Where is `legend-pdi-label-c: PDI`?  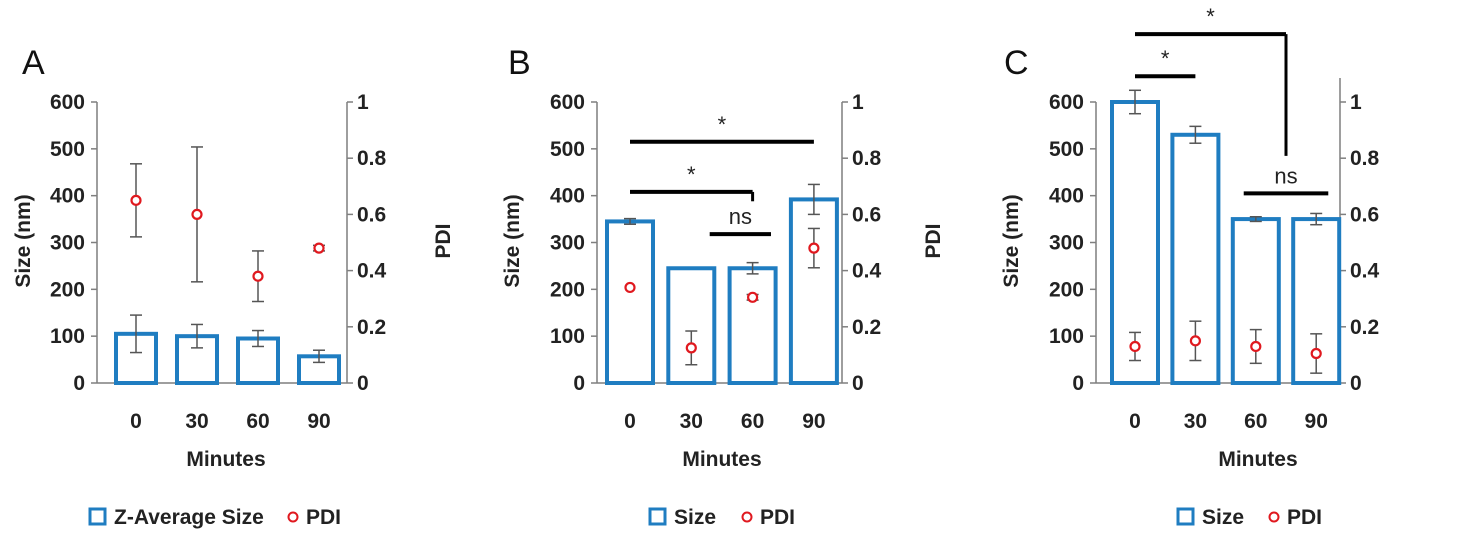
legend-pdi-label-c: PDI is located at coordinates (1304, 517).